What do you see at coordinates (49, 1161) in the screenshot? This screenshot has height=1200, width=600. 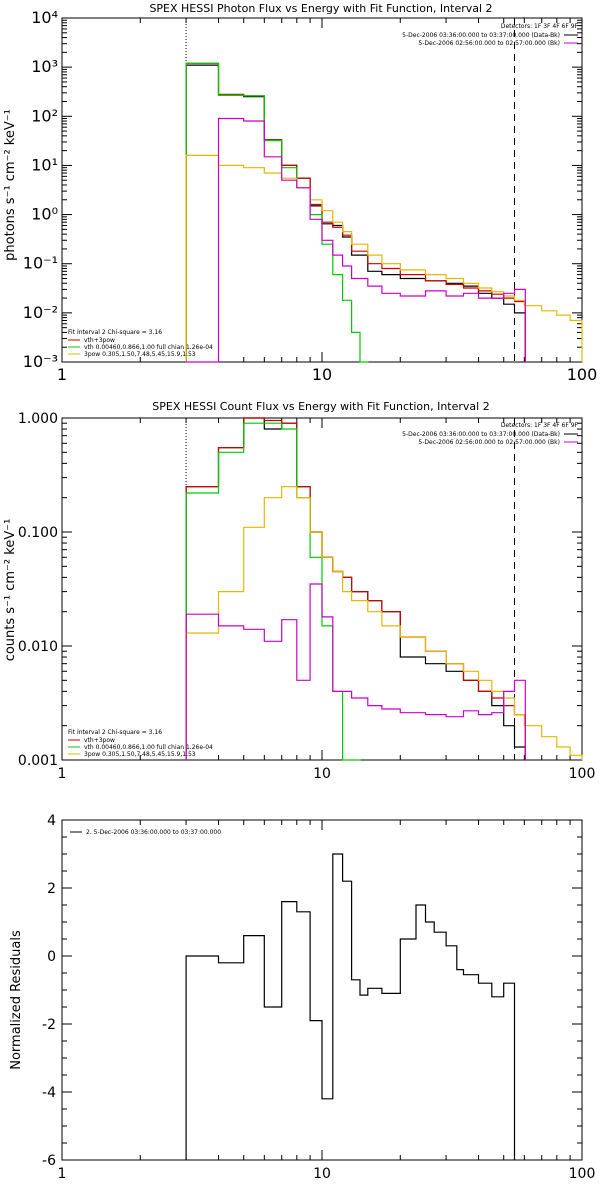 I see `residuals-y-tick-label: -6` at bounding box center [49, 1161].